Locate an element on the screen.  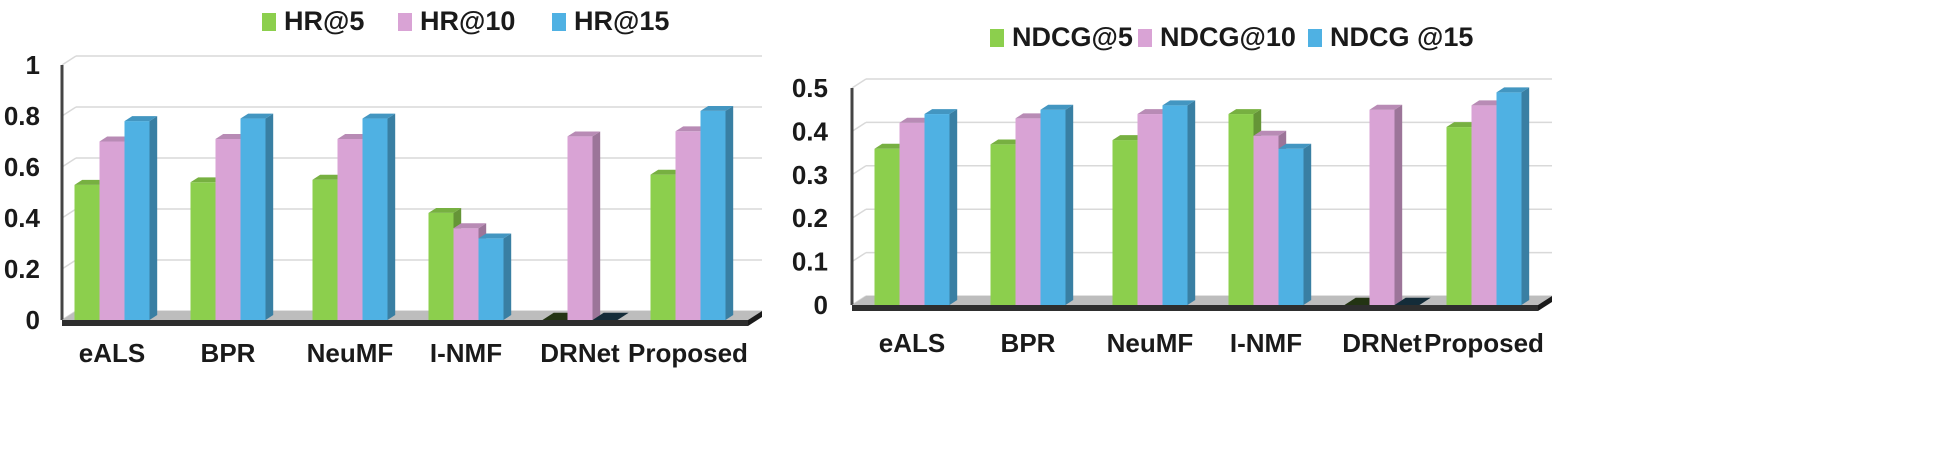
bar-Proposed-HR@15 is located at coordinates (717, 213).